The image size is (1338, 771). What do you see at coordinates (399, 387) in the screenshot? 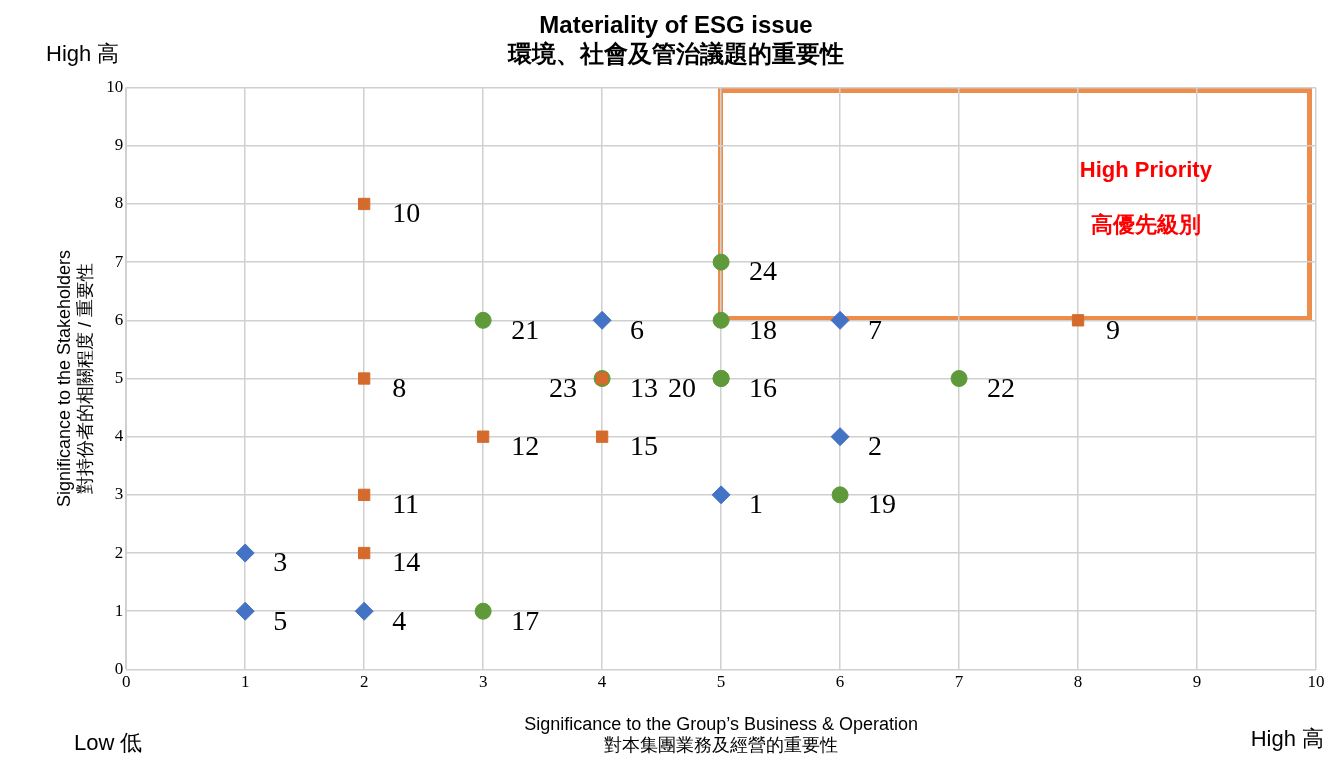
I see `annotation: 8` at bounding box center [399, 387].